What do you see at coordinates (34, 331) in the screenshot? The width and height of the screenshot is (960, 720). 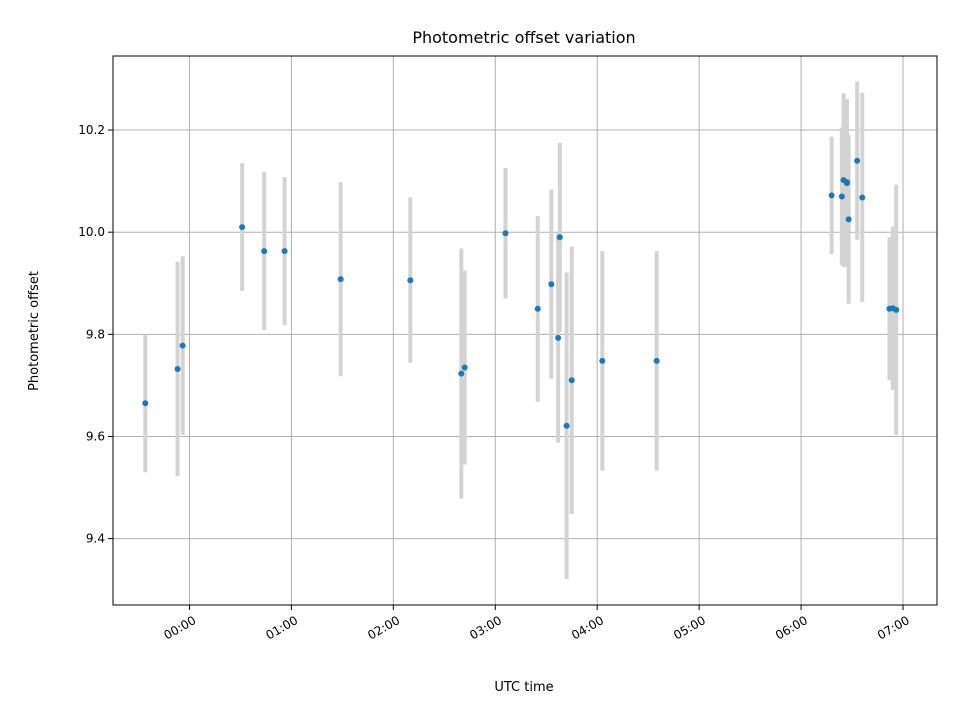 I see `y-axis-label: Photometric offset` at bounding box center [34, 331].